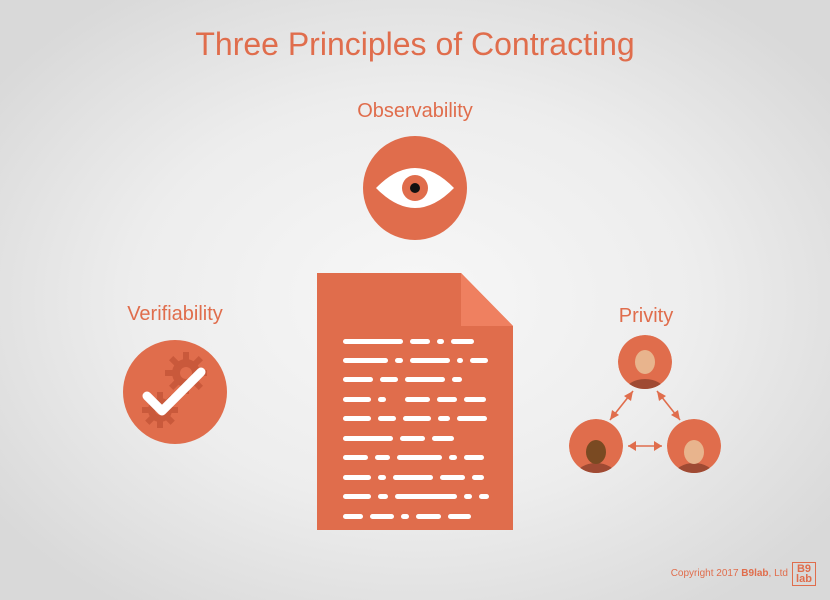 Image resolution: width=830 pixels, height=600 pixels. I want to click on copyright-suffix: , Ltd, so click(778, 573).